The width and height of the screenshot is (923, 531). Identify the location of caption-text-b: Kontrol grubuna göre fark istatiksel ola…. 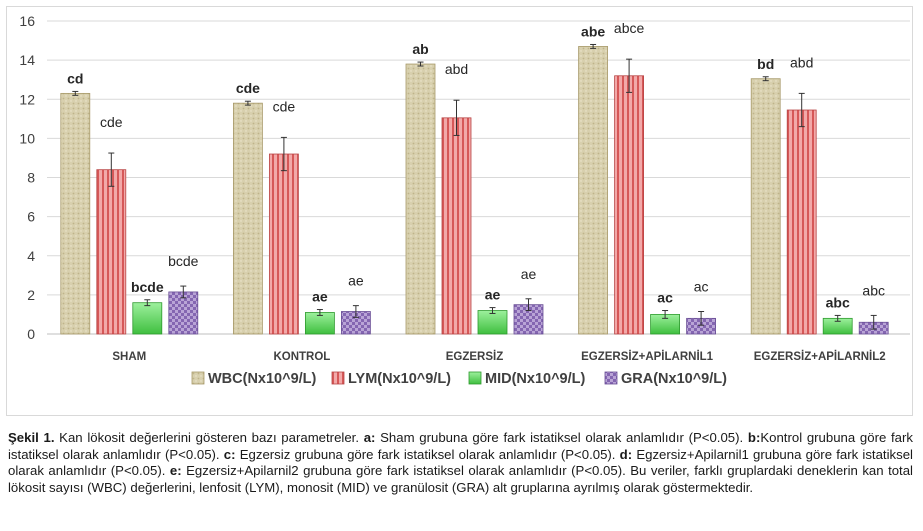
(460, 446).